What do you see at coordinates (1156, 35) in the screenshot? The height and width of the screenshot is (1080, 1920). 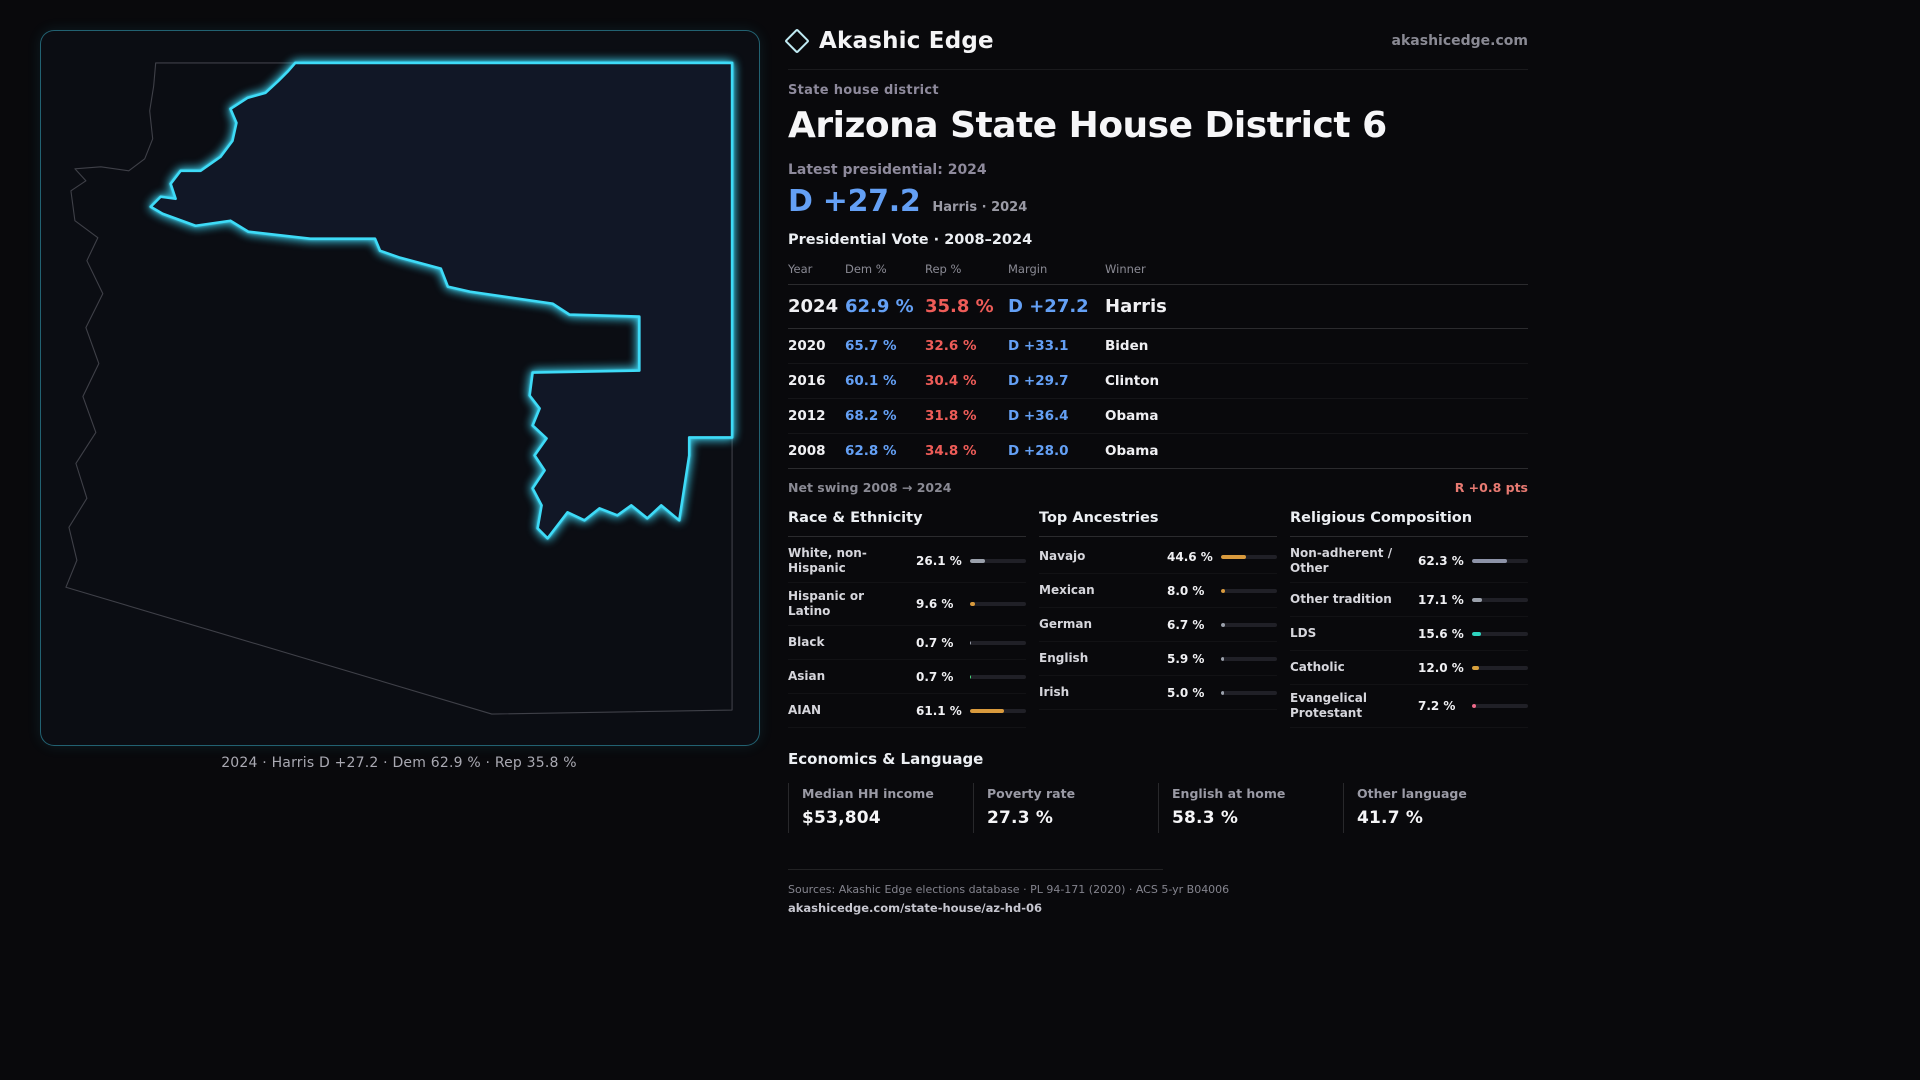 I see `header: Akashic Edge akashicedge.com` at bounding box center [1156, 35].